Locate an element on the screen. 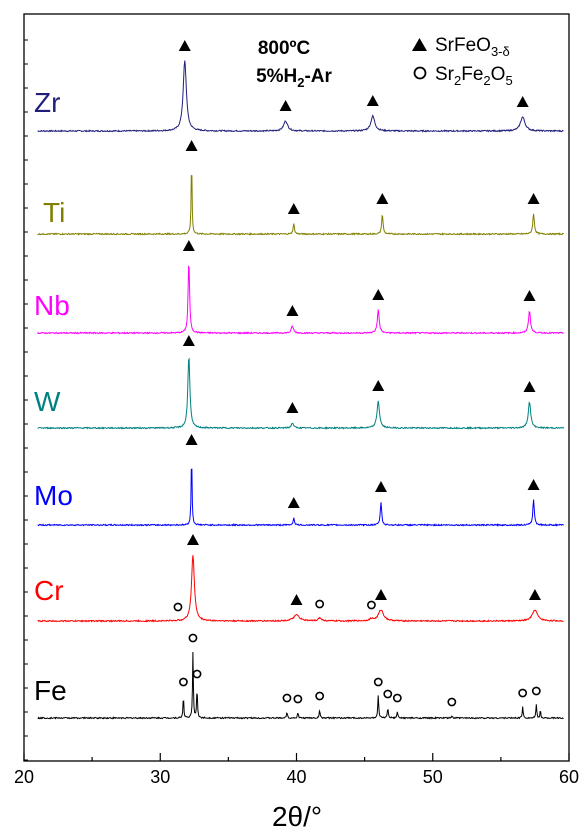  series-line-w is located at coordinates (301, 394).